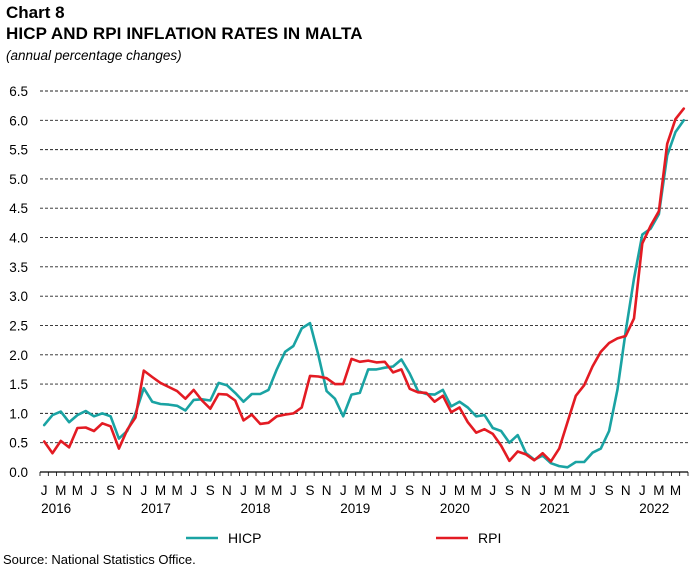  I want to click on y-tick-label: 1.0, so click(18, 413).